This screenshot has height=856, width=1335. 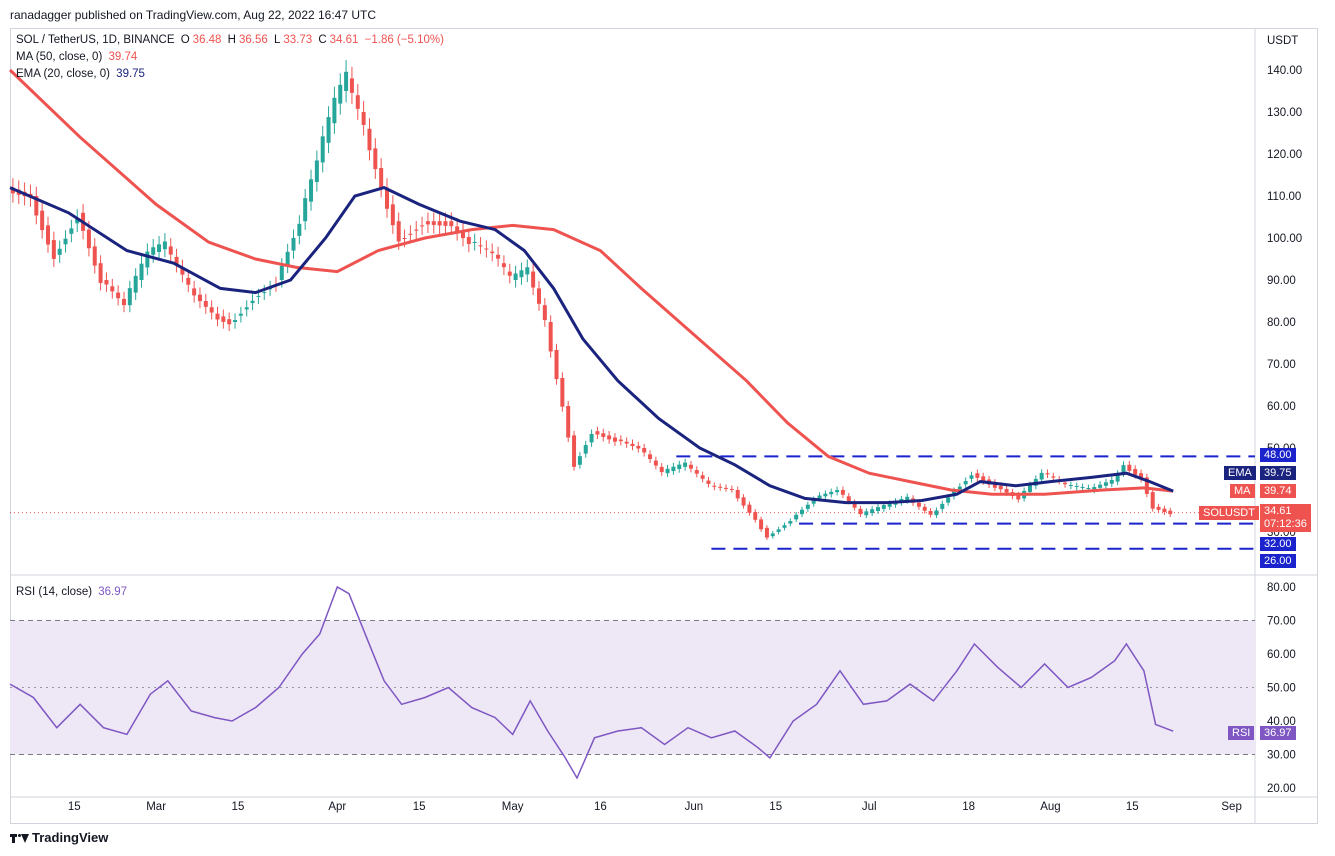 I want to click on footer-brand: TradingView, so click(x=59, y=837).